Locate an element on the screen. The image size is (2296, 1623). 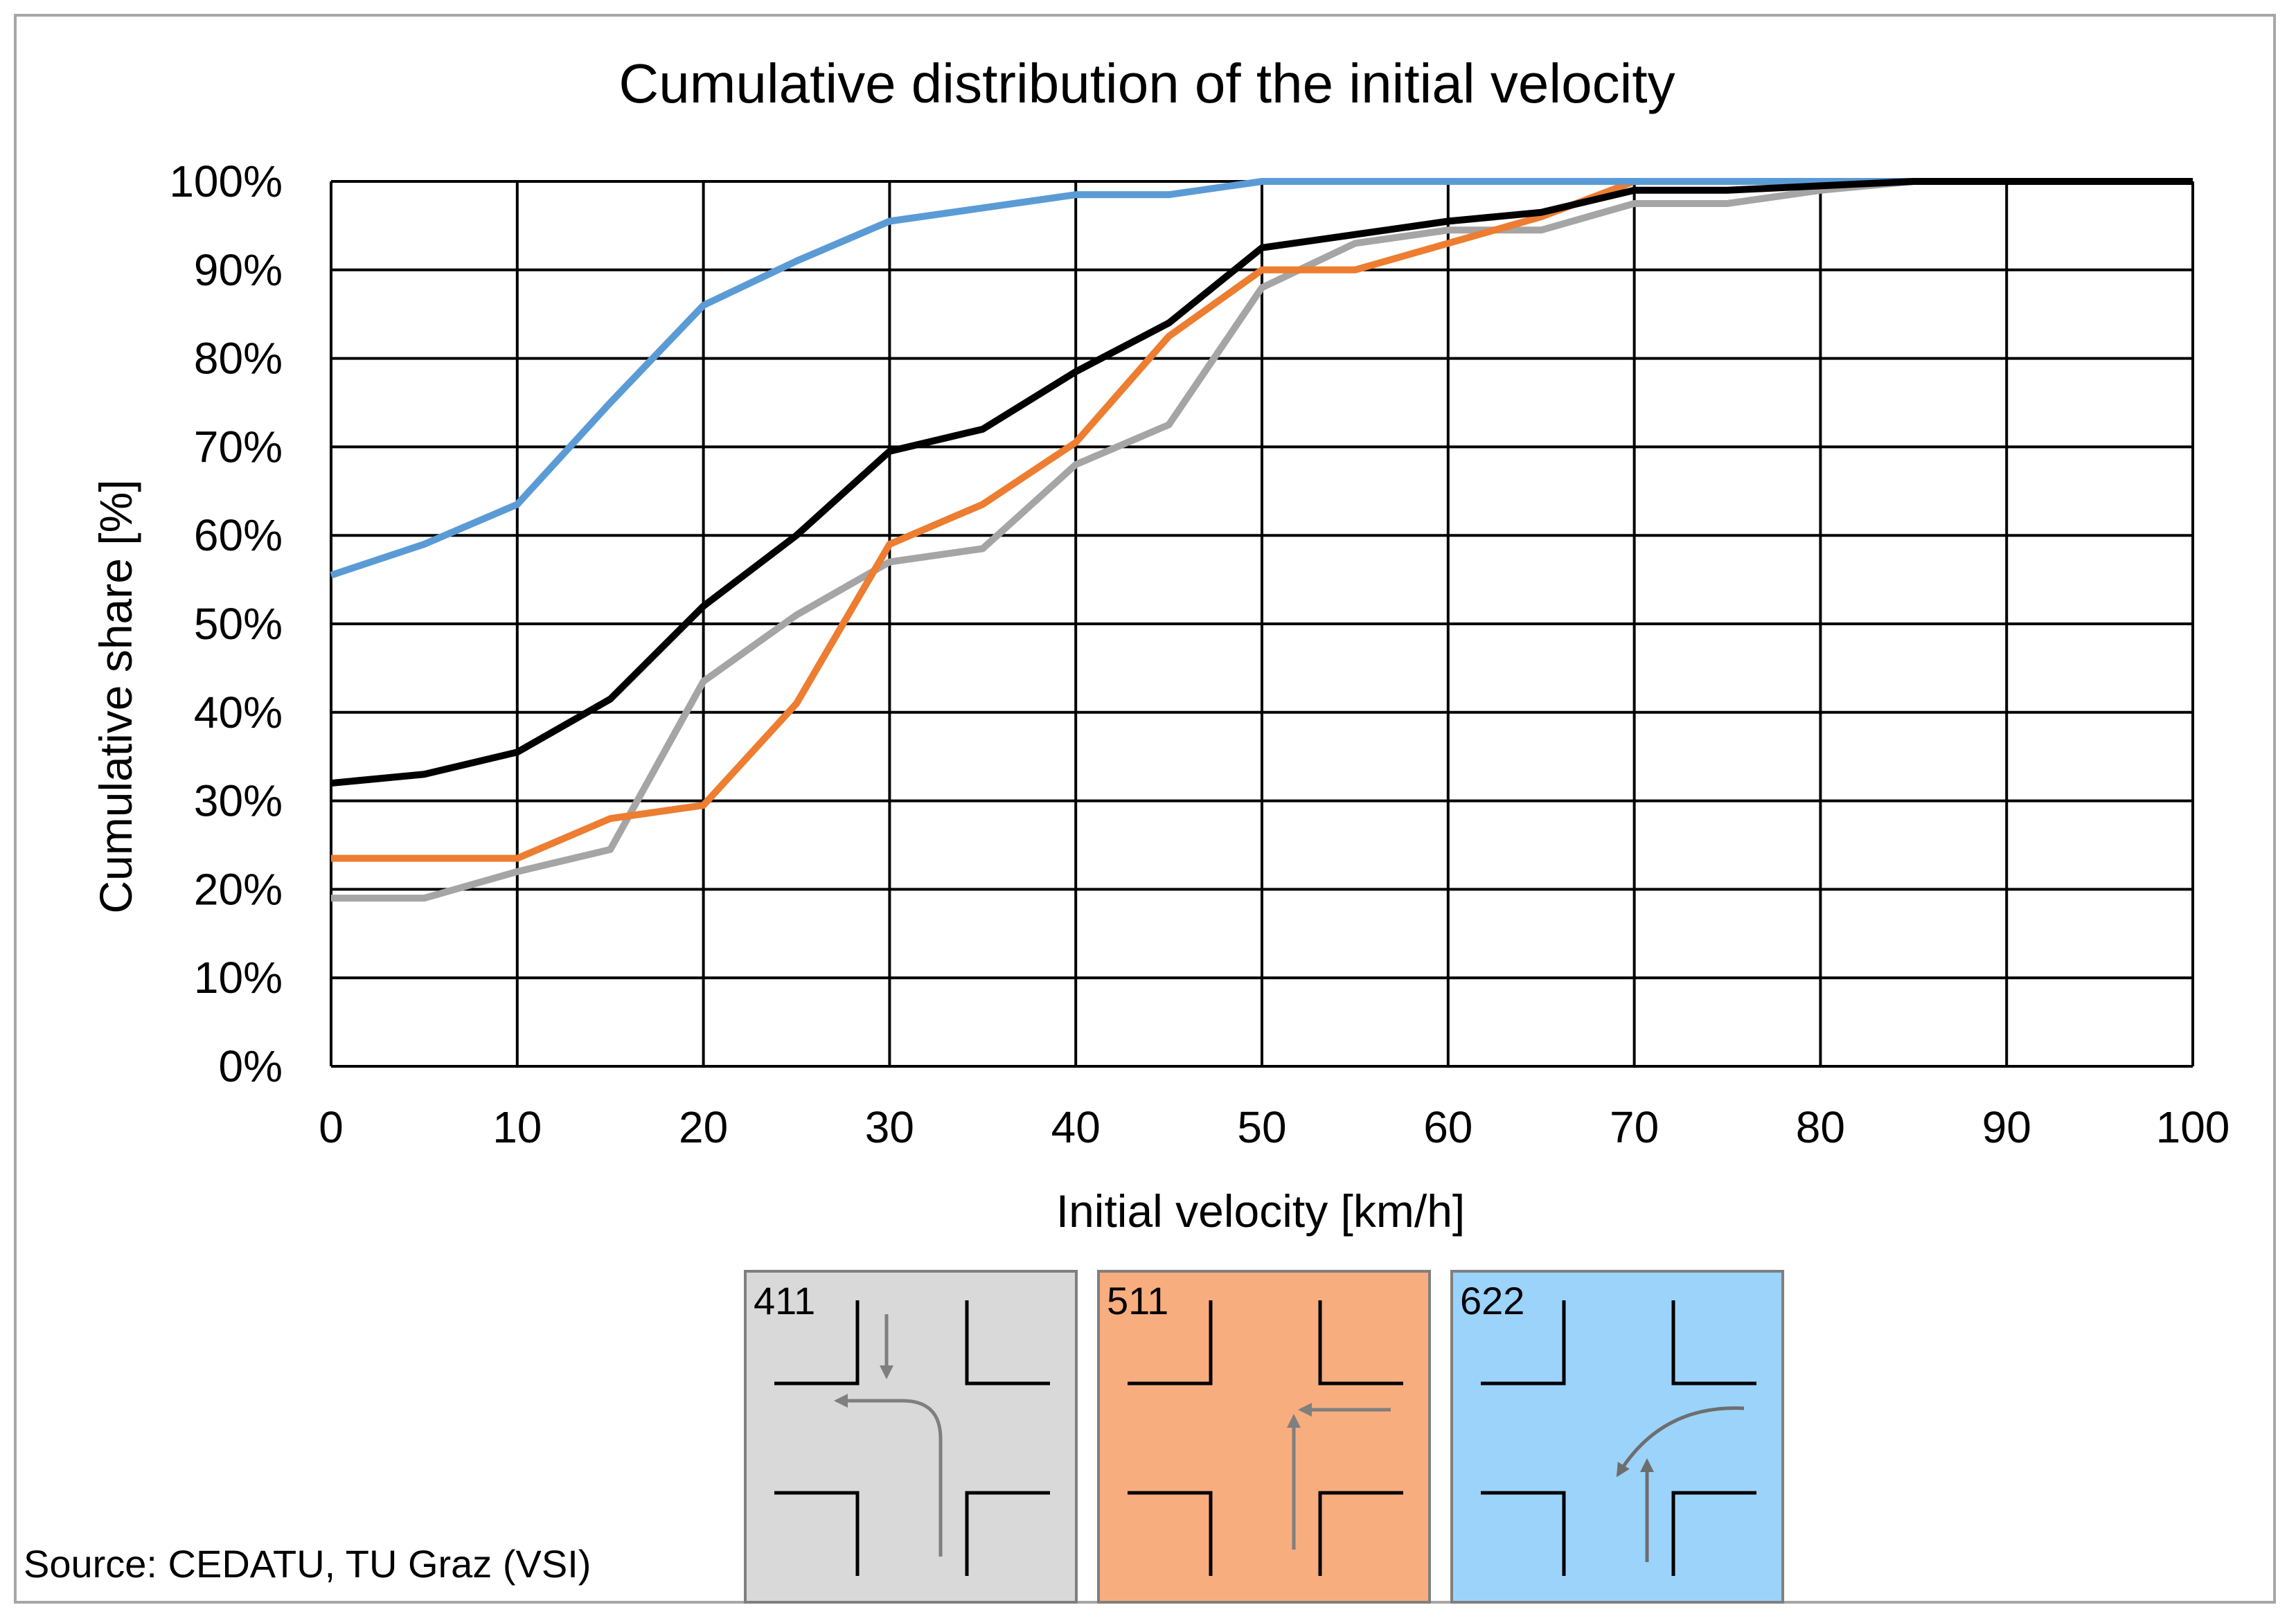
x-tick-label: 100 is located at coordinates (2193, 1127).